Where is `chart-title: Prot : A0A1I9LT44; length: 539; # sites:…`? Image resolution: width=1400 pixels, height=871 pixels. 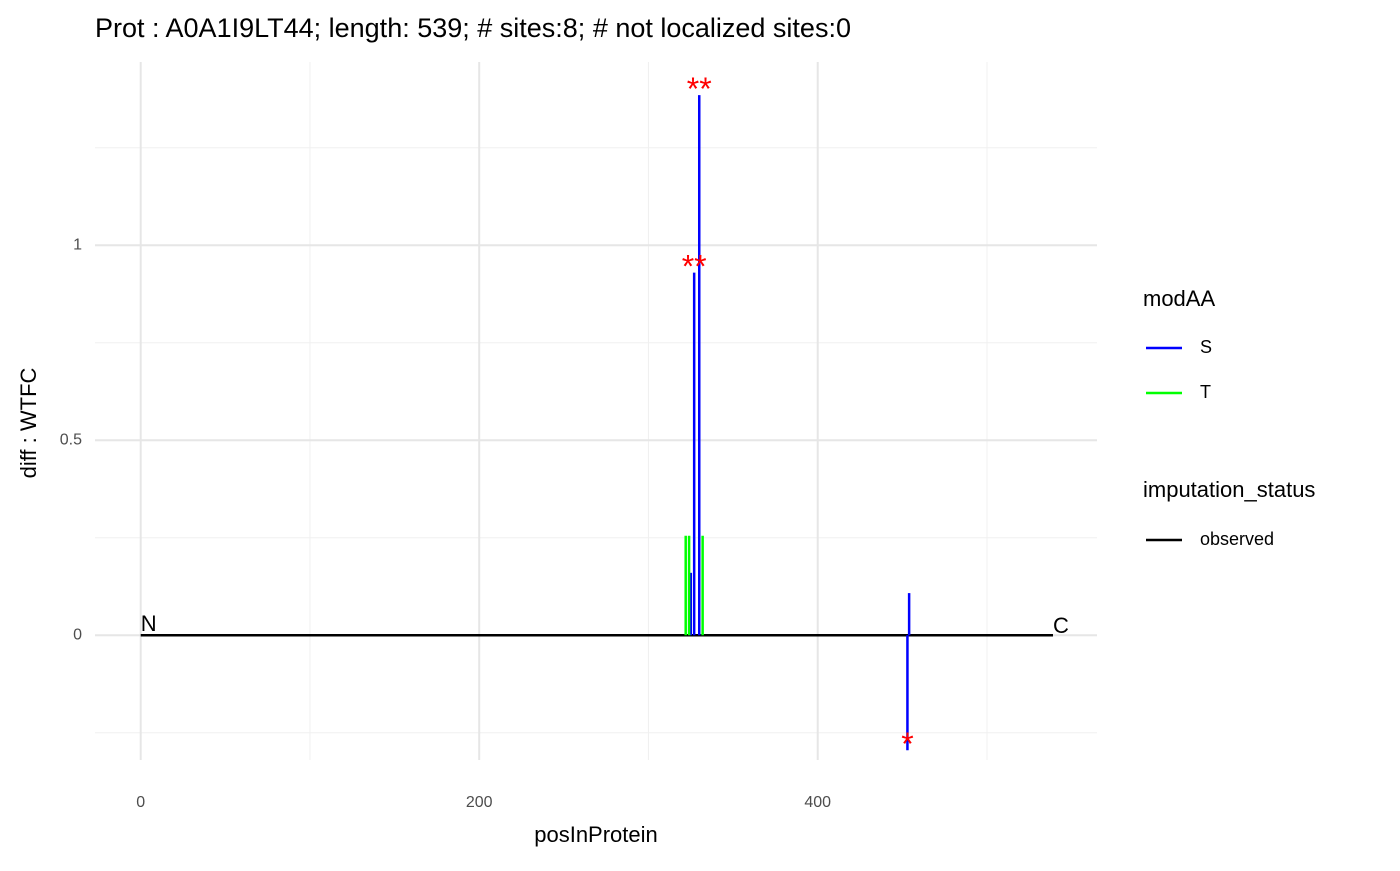
chart-title: Prot : A0A1I9LT44; length: 539; # sites:… is located at coordinates (473, 28).